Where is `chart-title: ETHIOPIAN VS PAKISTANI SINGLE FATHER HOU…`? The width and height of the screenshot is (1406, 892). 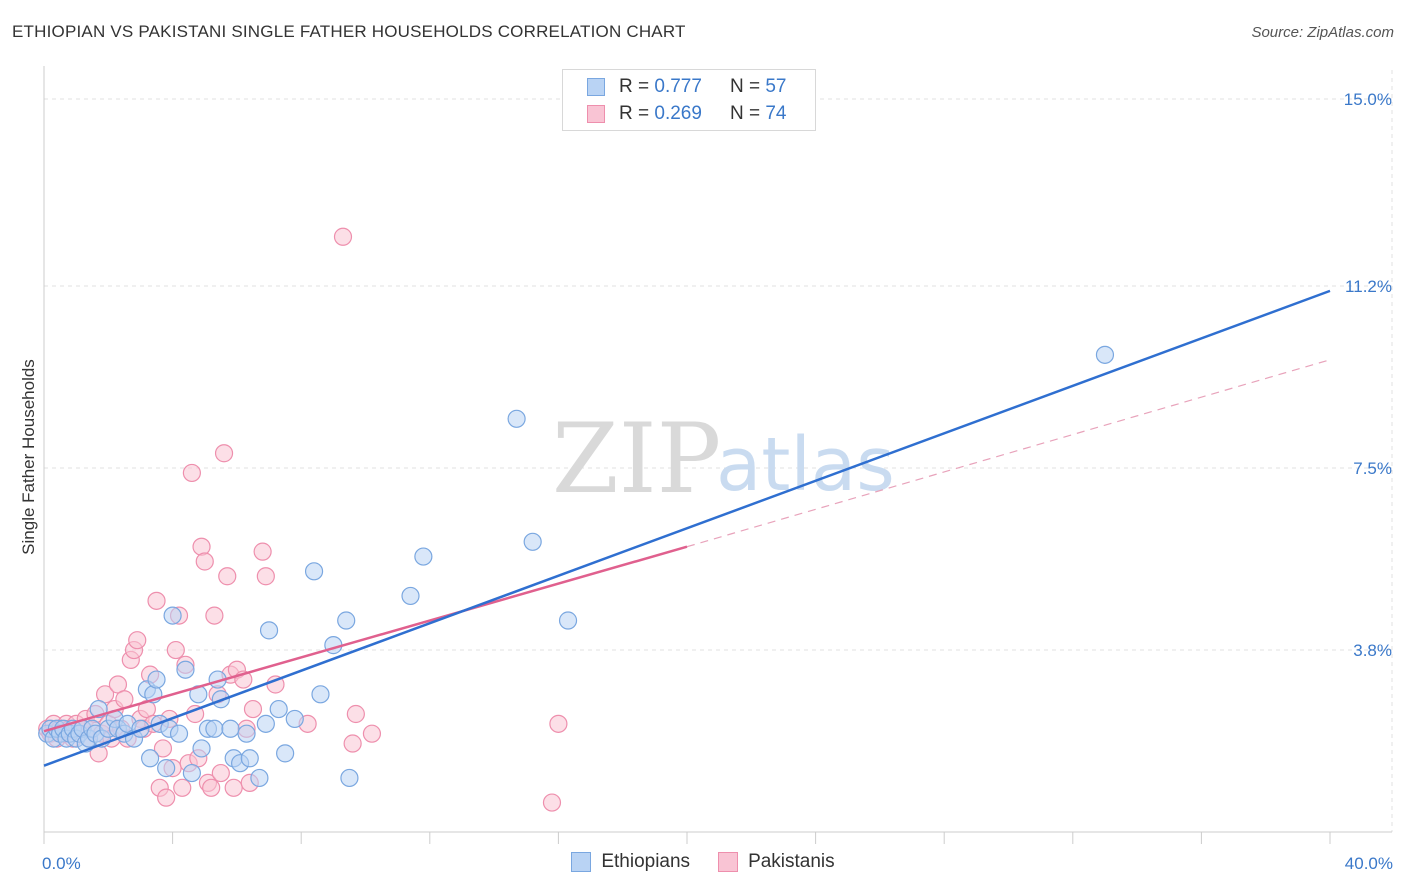 chart-title: ETHIOPIAN VS PAKISTANI SINGLE FATHER HOU… is located at coordinates (349, 31).